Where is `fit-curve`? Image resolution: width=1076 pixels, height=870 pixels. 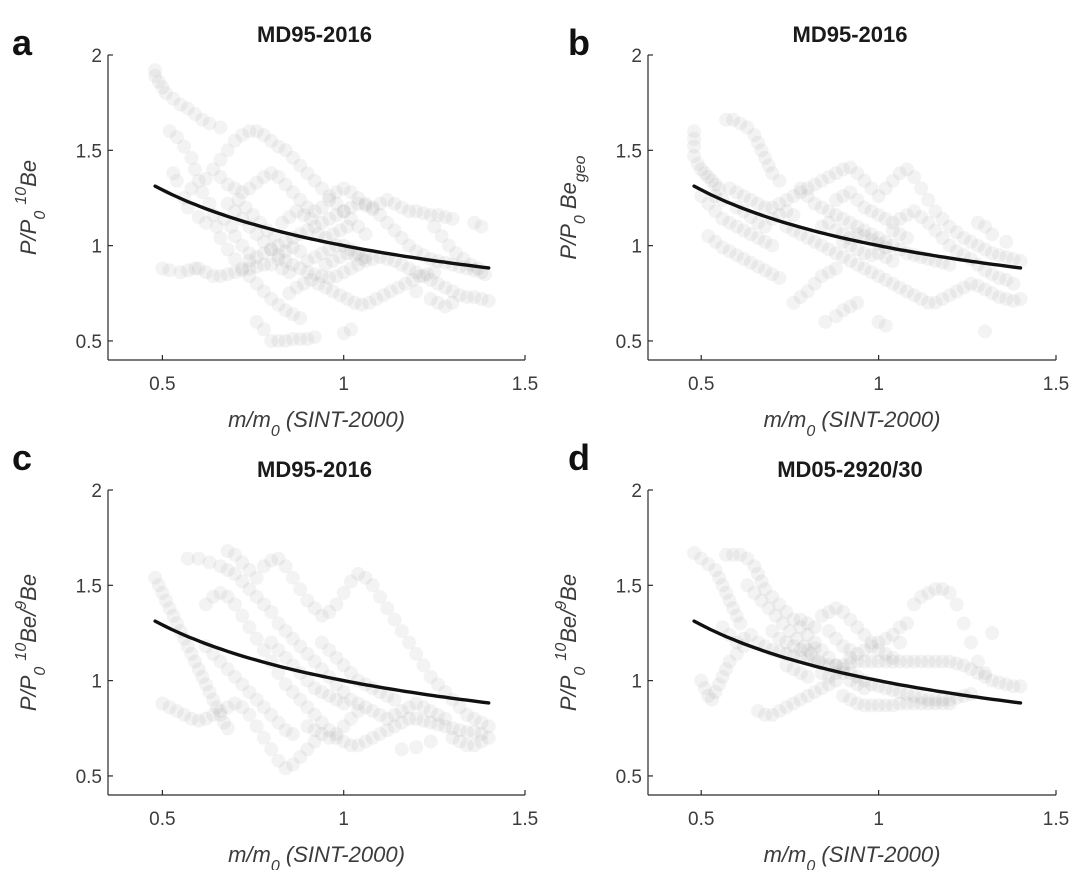 fit-curve is located at coordinates (322, 227).